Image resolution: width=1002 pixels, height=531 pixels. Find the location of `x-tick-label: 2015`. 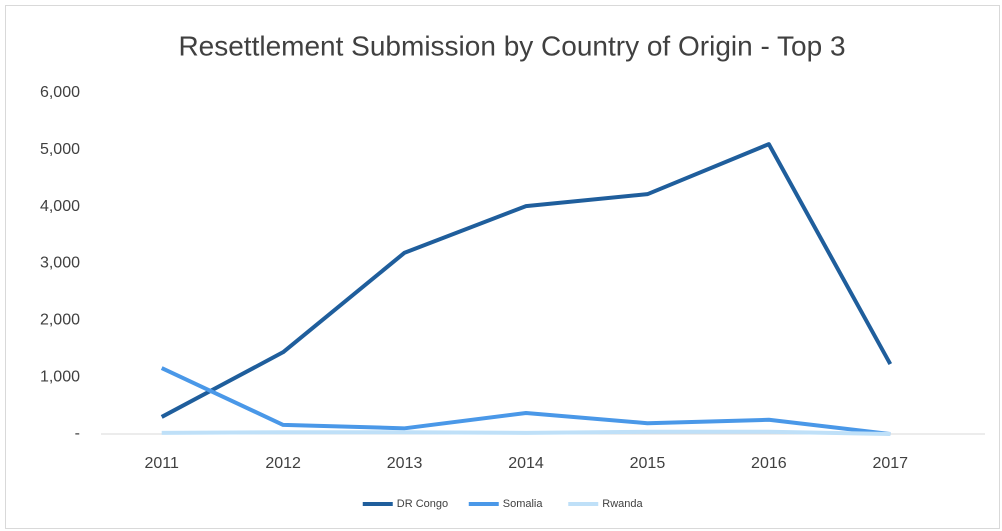

x-tick-label: 2015 is located at coordinates (648, 463).